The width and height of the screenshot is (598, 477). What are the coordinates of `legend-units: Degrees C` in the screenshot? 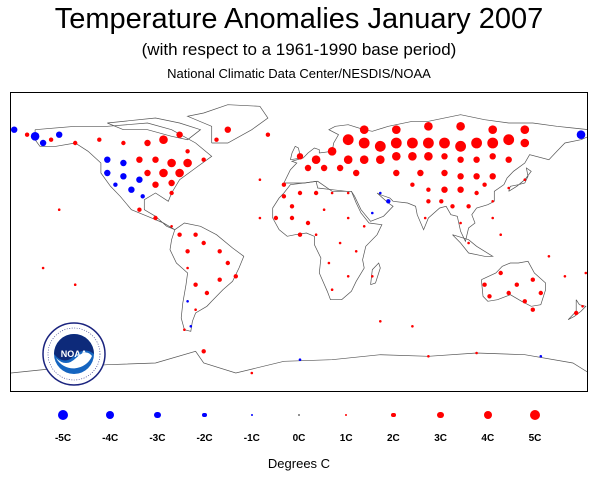 It's located at (299, 463).